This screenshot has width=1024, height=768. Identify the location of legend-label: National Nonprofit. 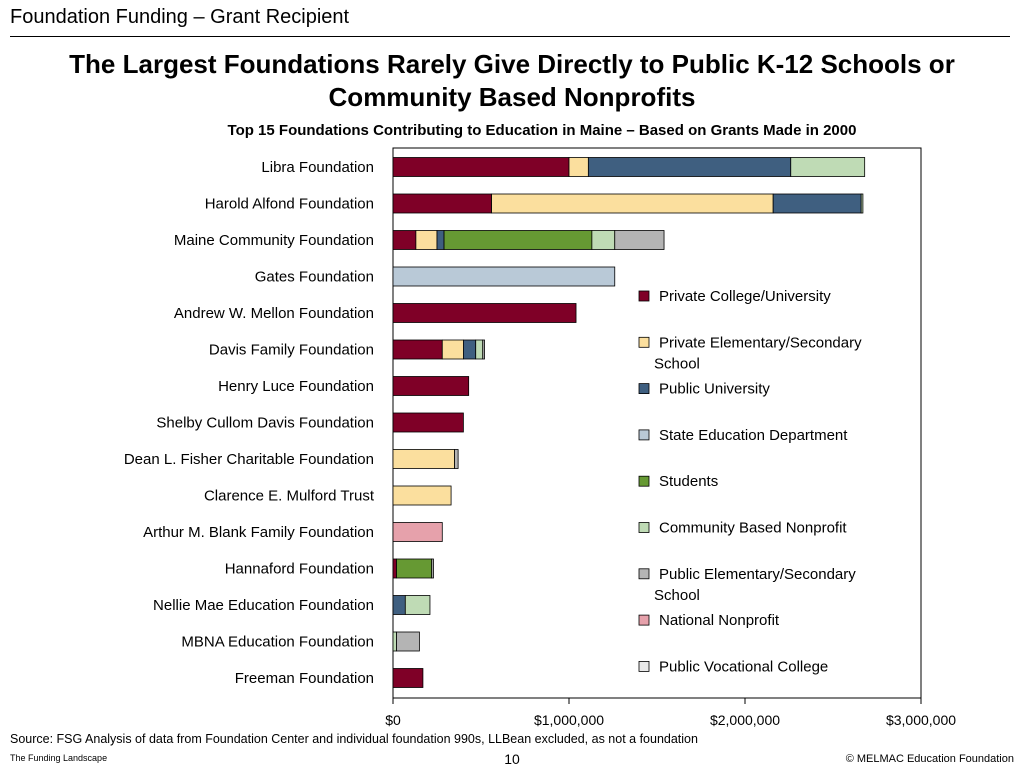
(719, 620).